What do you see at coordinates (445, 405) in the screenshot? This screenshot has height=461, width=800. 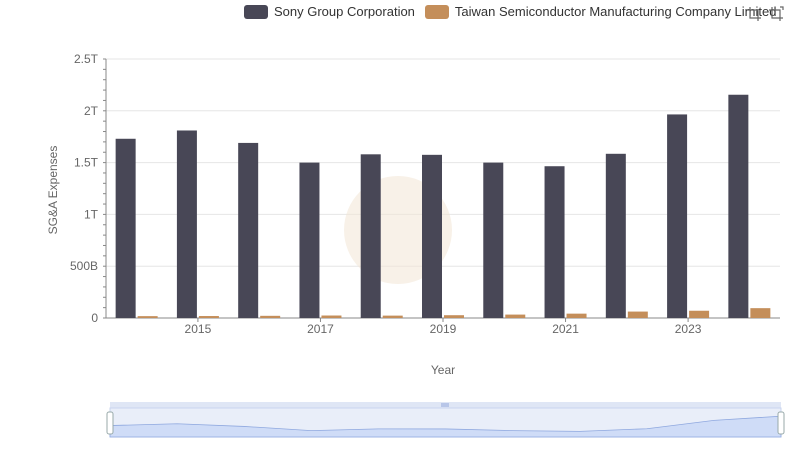 I see `zoom-slider-grip` at bounding box center [445, 405].